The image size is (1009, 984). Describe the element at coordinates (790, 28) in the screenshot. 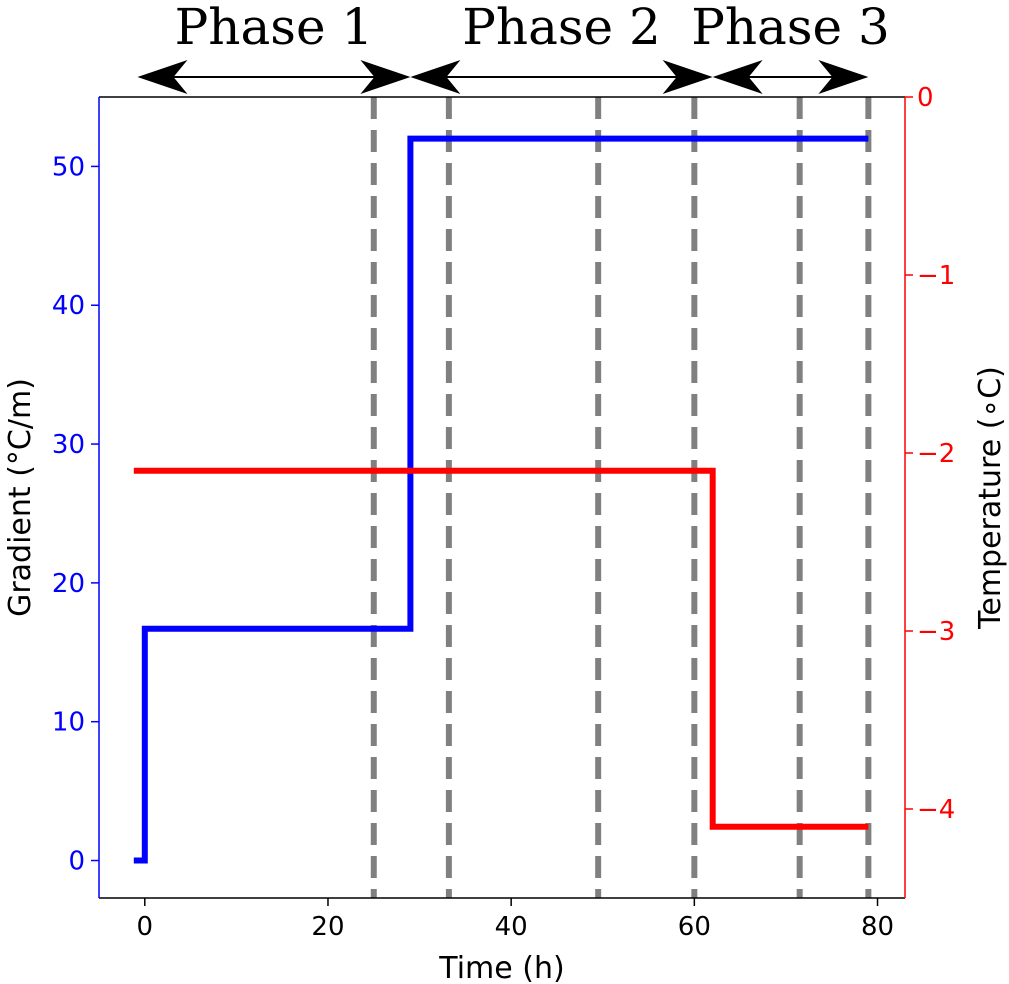

I see `phase-3-label: Phase 3` at that location.